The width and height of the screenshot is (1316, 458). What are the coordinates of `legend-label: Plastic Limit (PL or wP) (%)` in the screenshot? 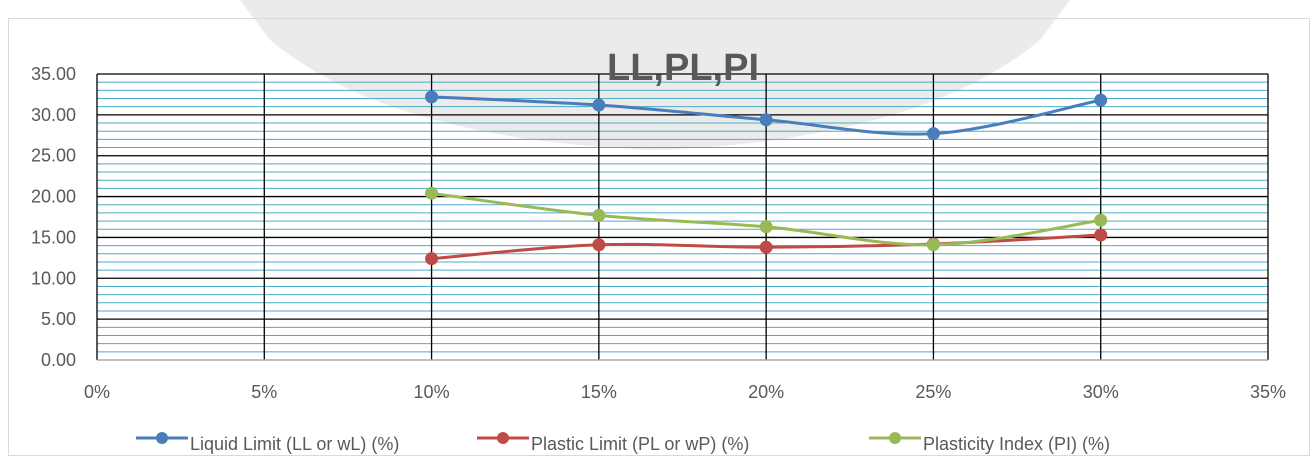 It's located at (640, 444).